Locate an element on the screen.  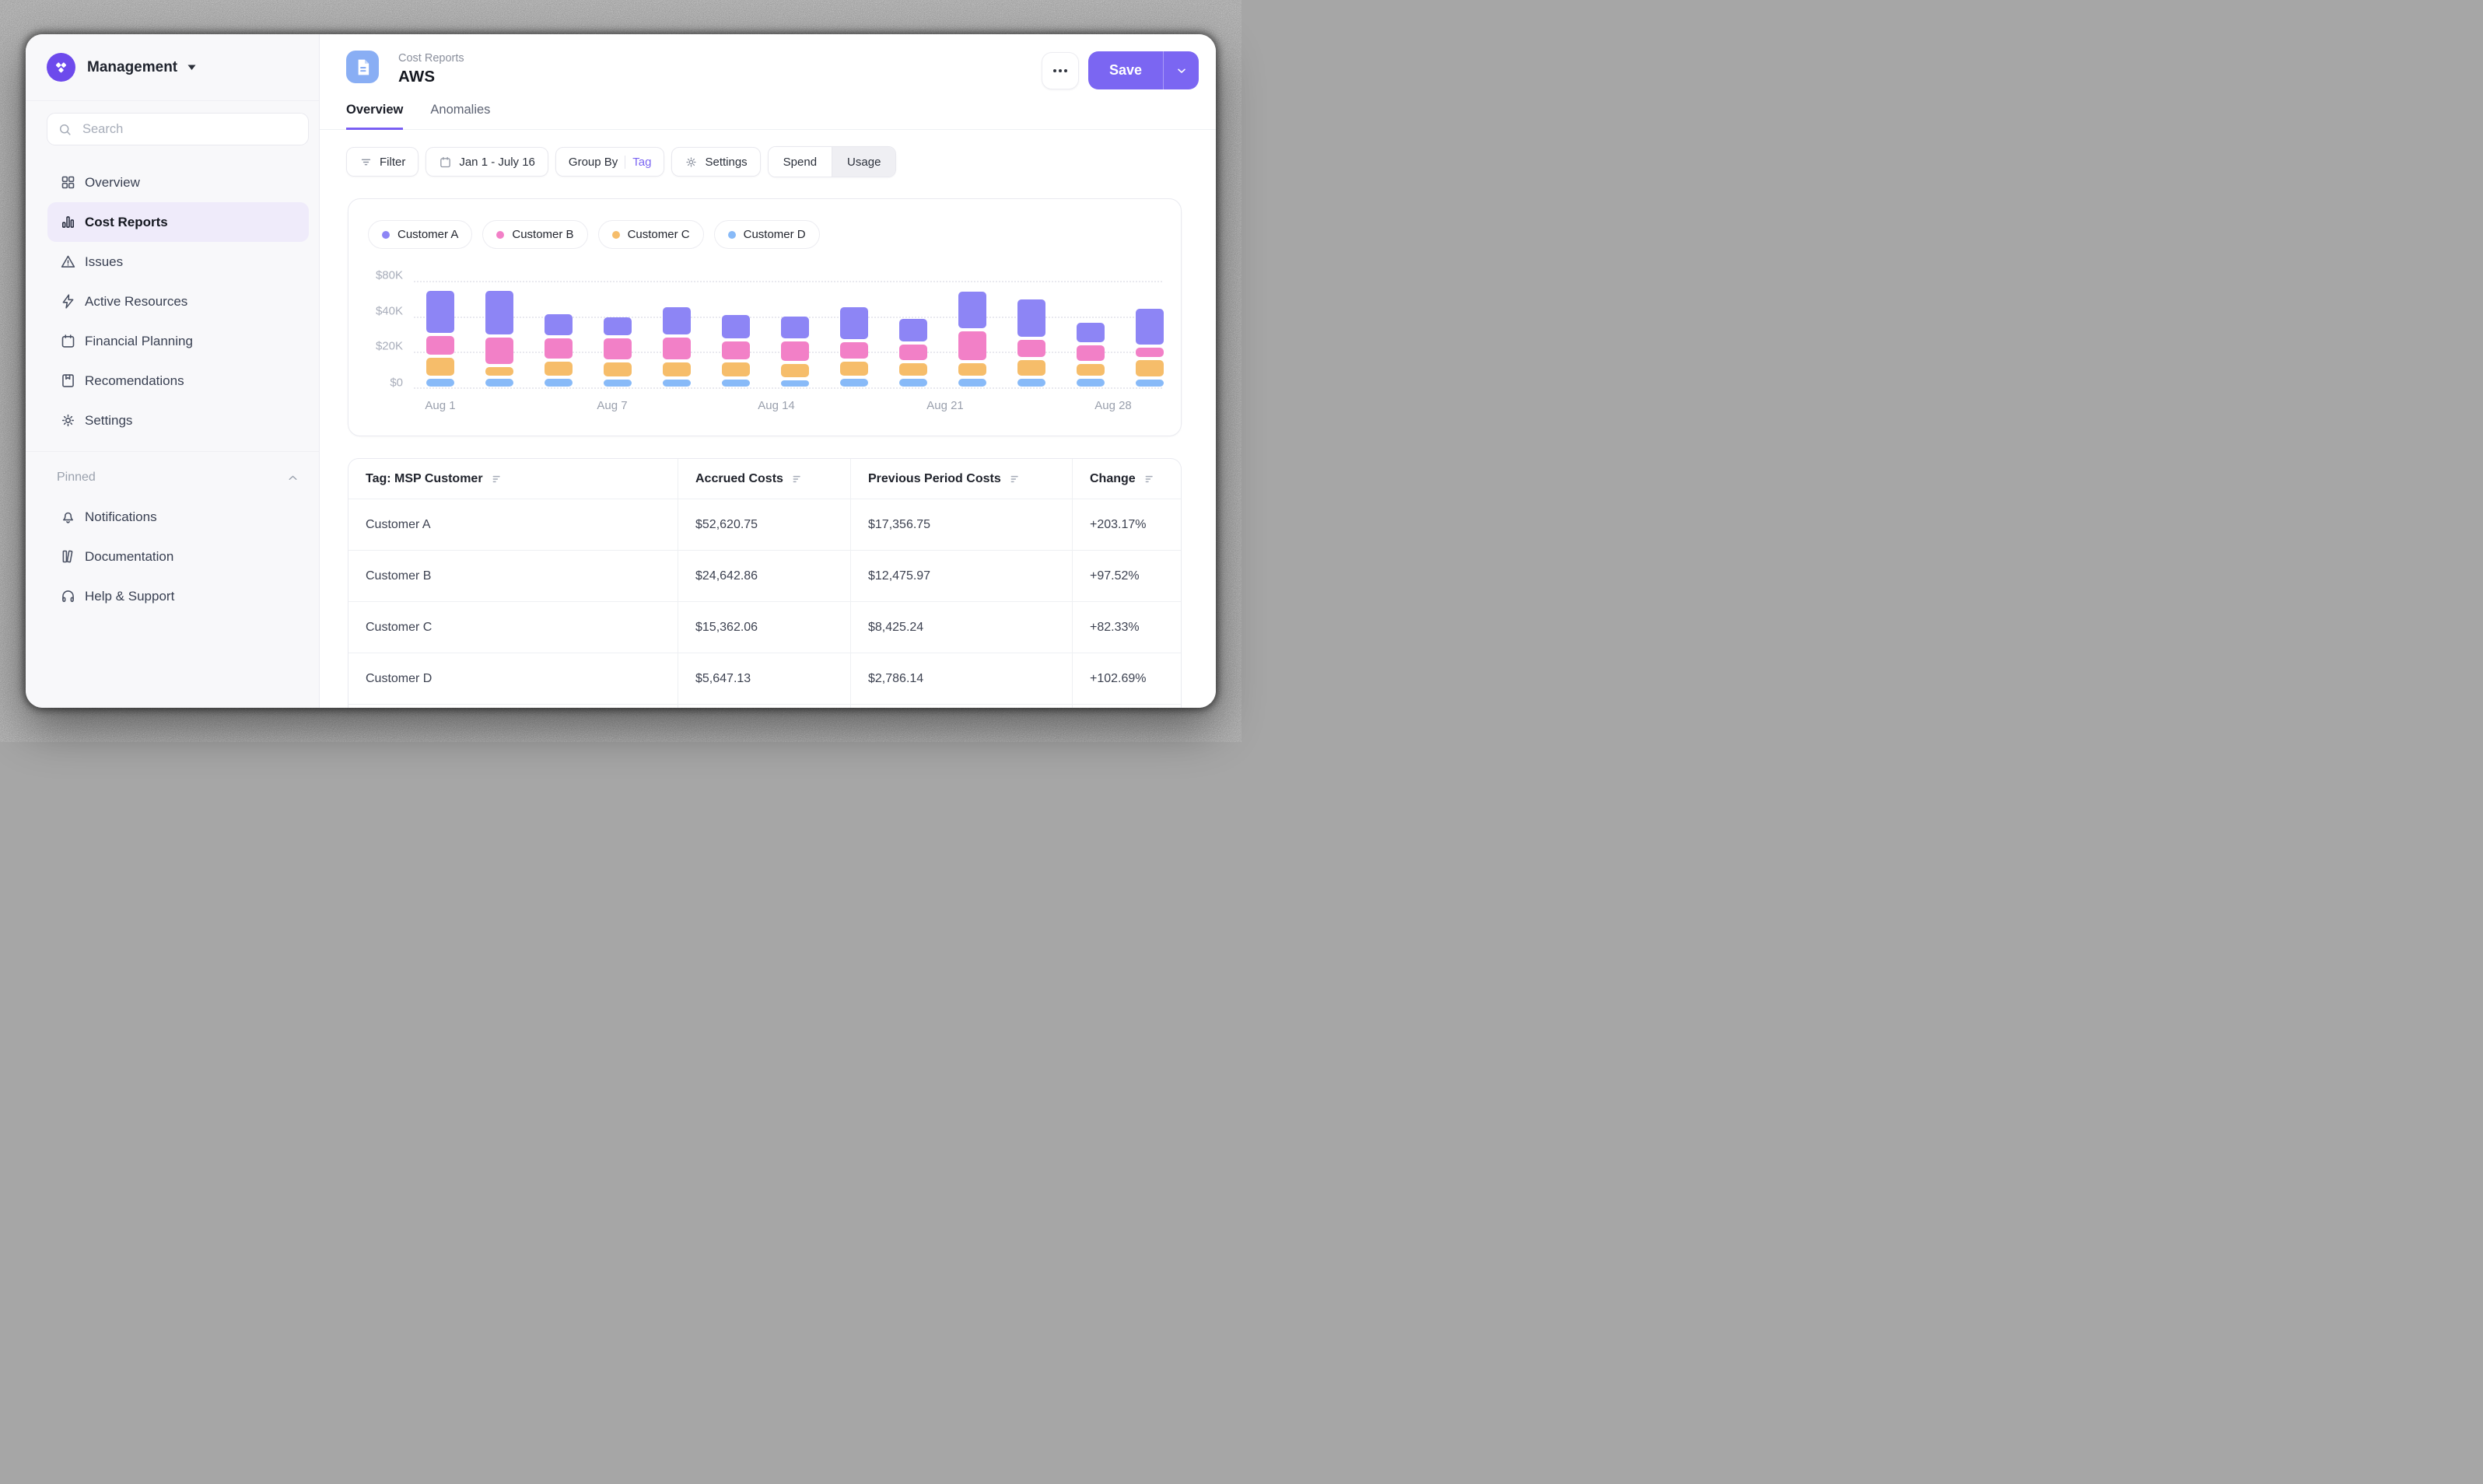
save-button-divider is located at coordinates (1164, 70).